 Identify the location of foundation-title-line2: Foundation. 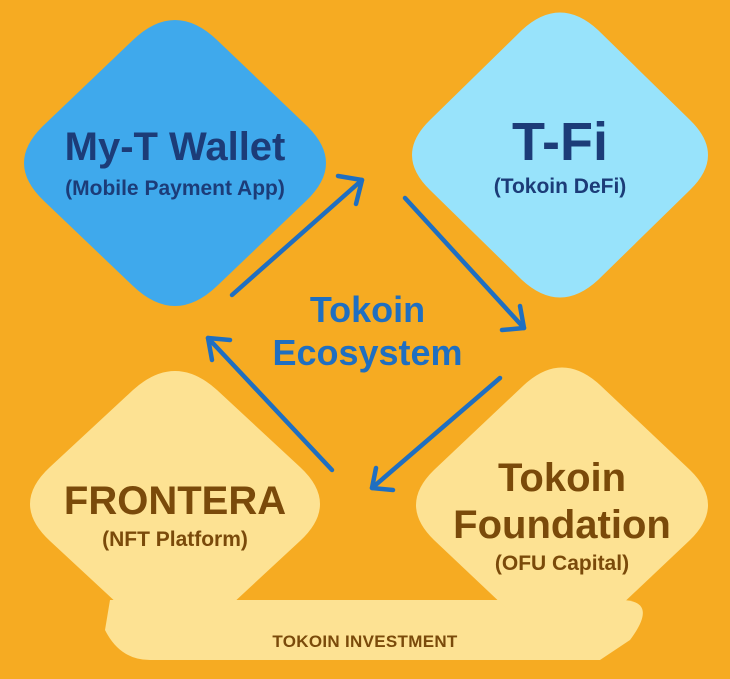
(562, 525).